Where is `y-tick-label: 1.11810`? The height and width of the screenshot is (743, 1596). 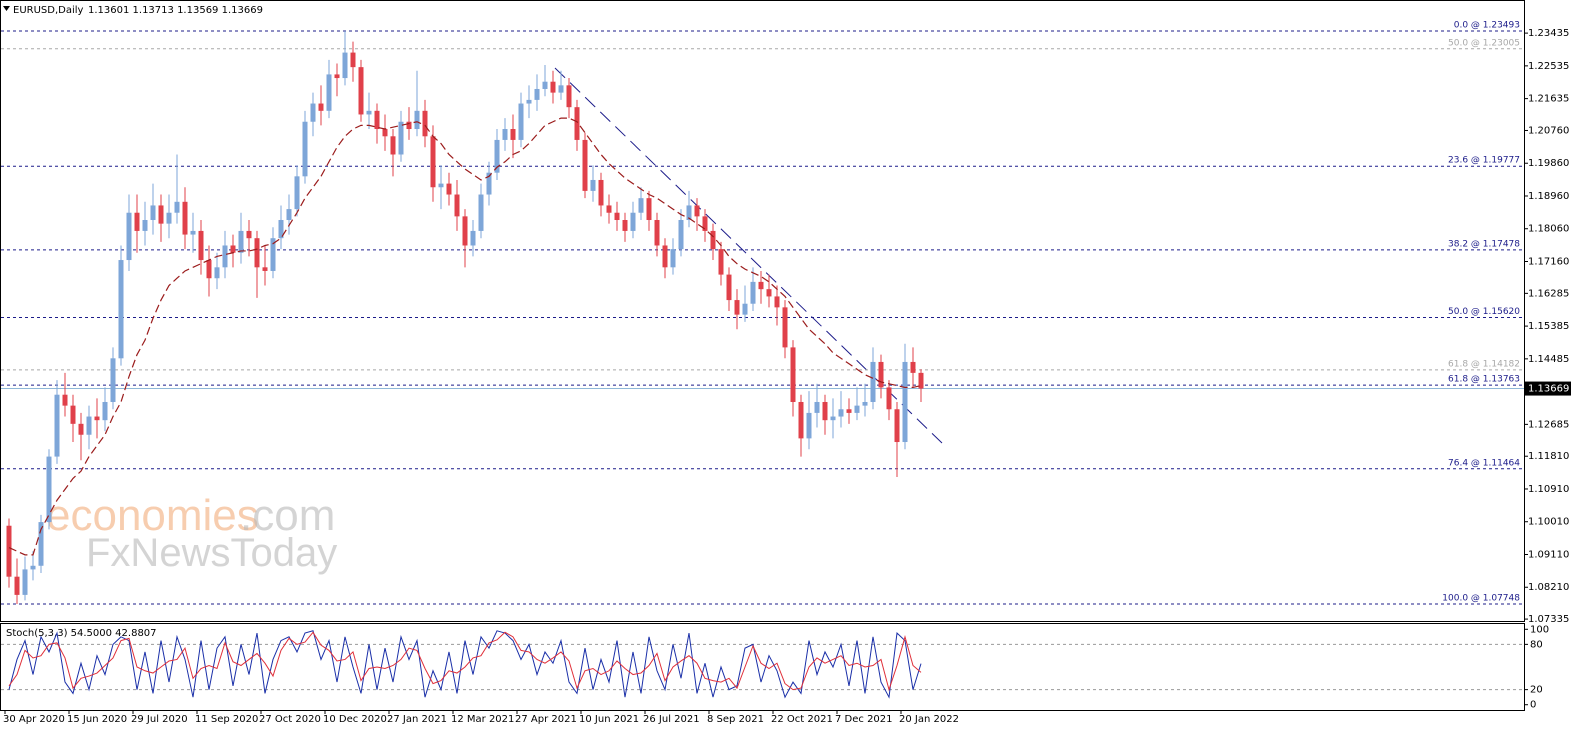
y-tick-label: 1.11810 is located at coordinates (1548, 456).